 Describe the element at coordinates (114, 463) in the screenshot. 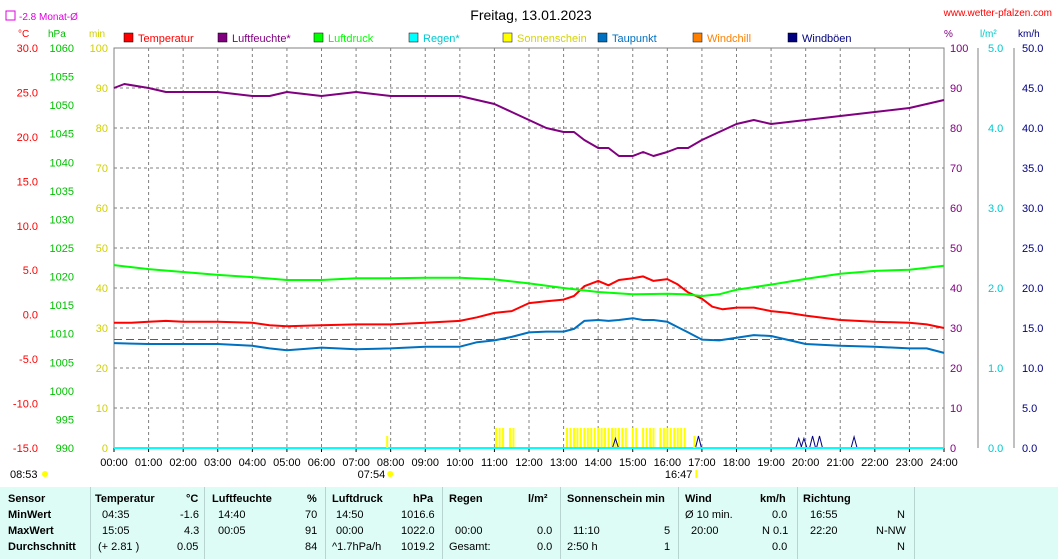

I see `x-axis-tick-label: 00:00` at that location.